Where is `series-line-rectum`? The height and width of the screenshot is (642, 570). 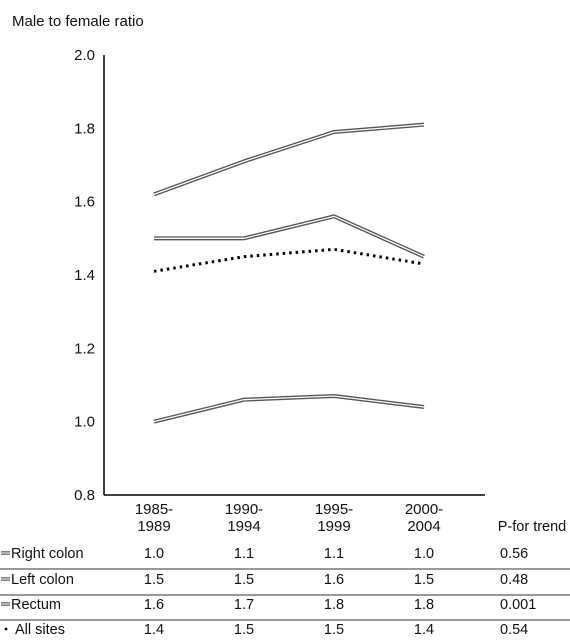 series-line-rectum is located at coordinates (289, 159).